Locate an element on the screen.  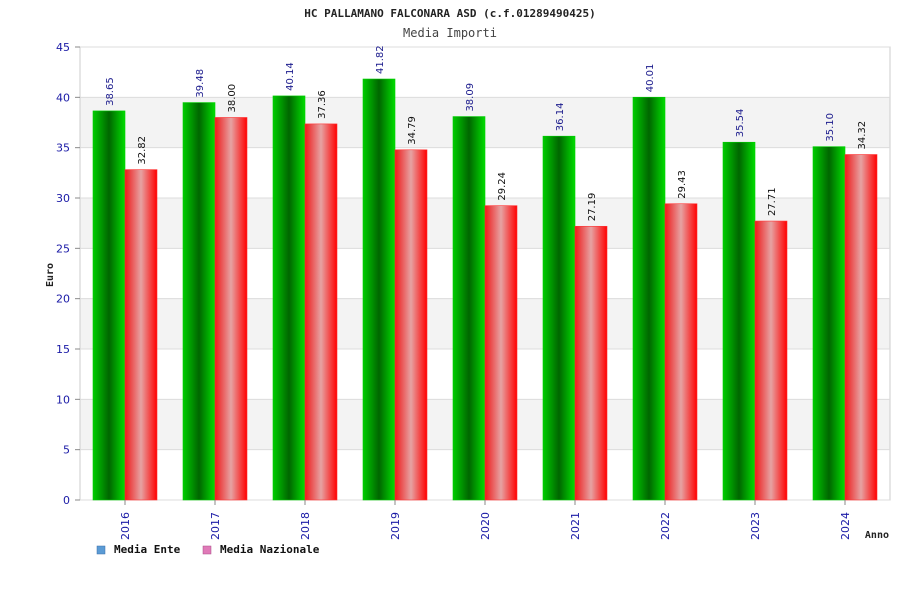
y-tick-label: 15 is located at coordinates (63, 349).